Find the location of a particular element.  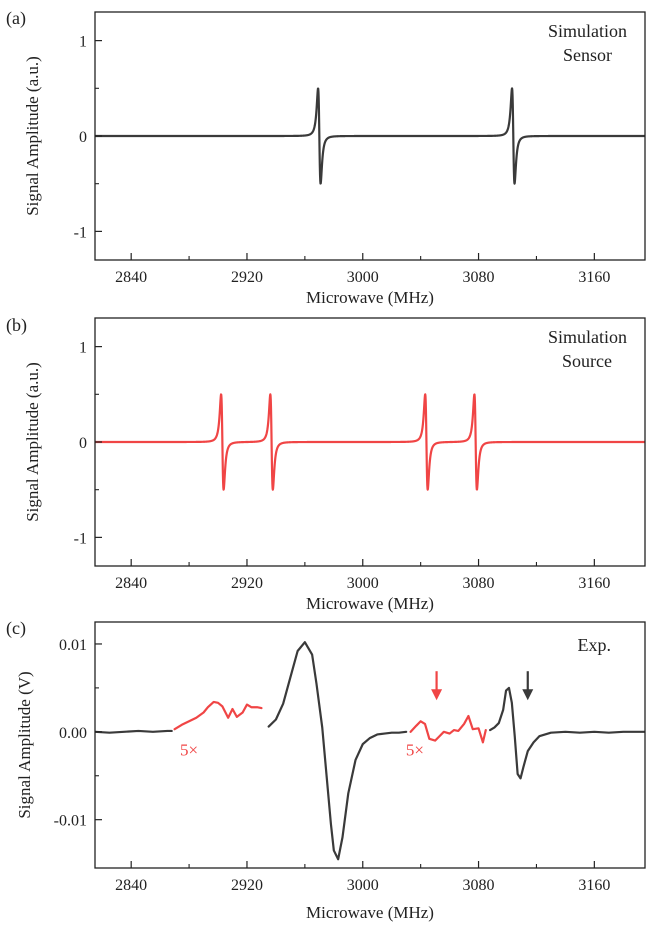

y-tick-label: 0.01 is located at coordinates (73, 645).